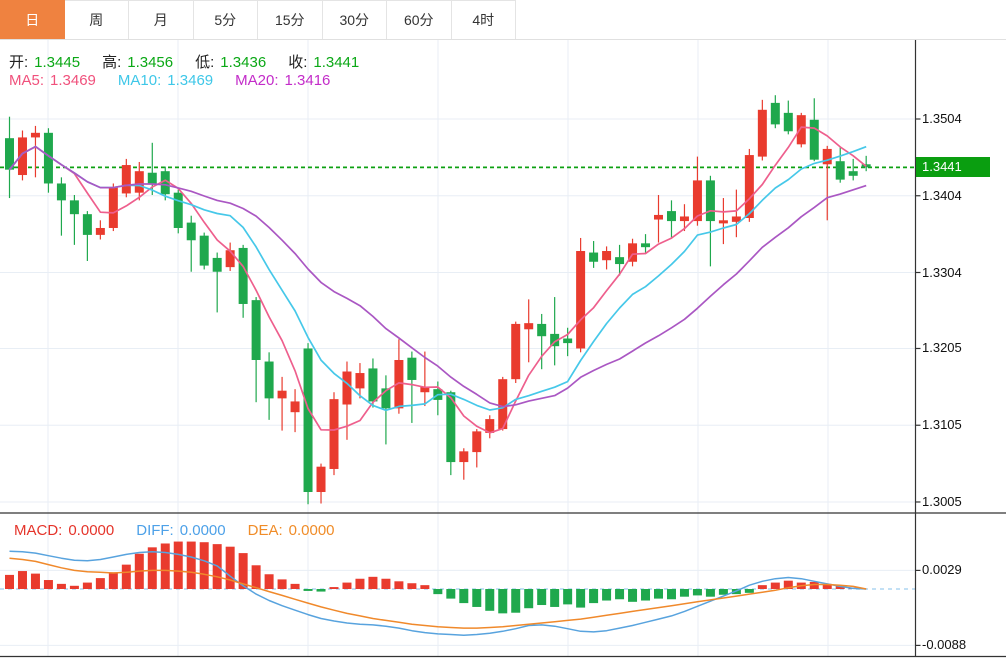 This screenshot has width=1006, height=660. I want to click on tab-timeframe-0: 日, so click(32, 19).